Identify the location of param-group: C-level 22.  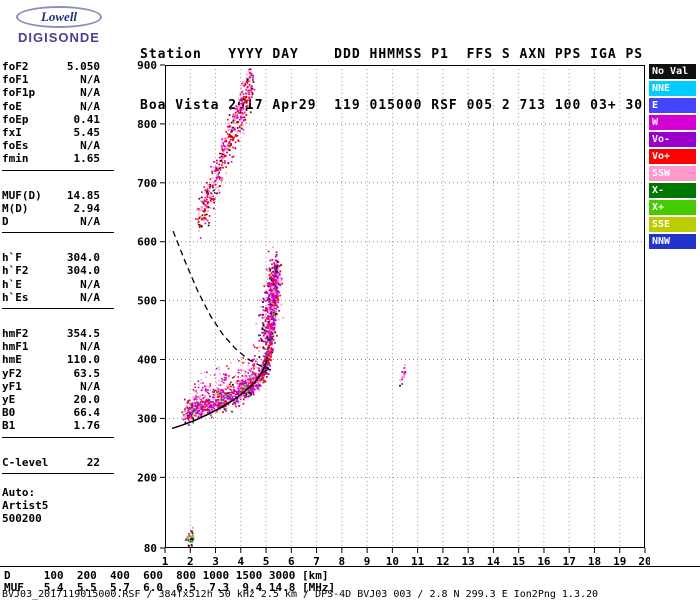
(58, 465).